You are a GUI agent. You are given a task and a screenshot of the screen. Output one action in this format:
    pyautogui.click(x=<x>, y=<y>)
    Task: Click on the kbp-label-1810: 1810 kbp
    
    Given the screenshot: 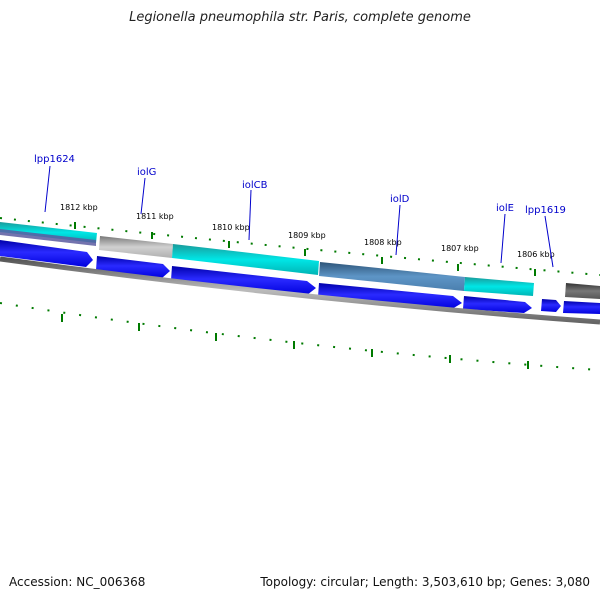 What is the action you would take?
    pyautogui.click(x=231, y=227)
    